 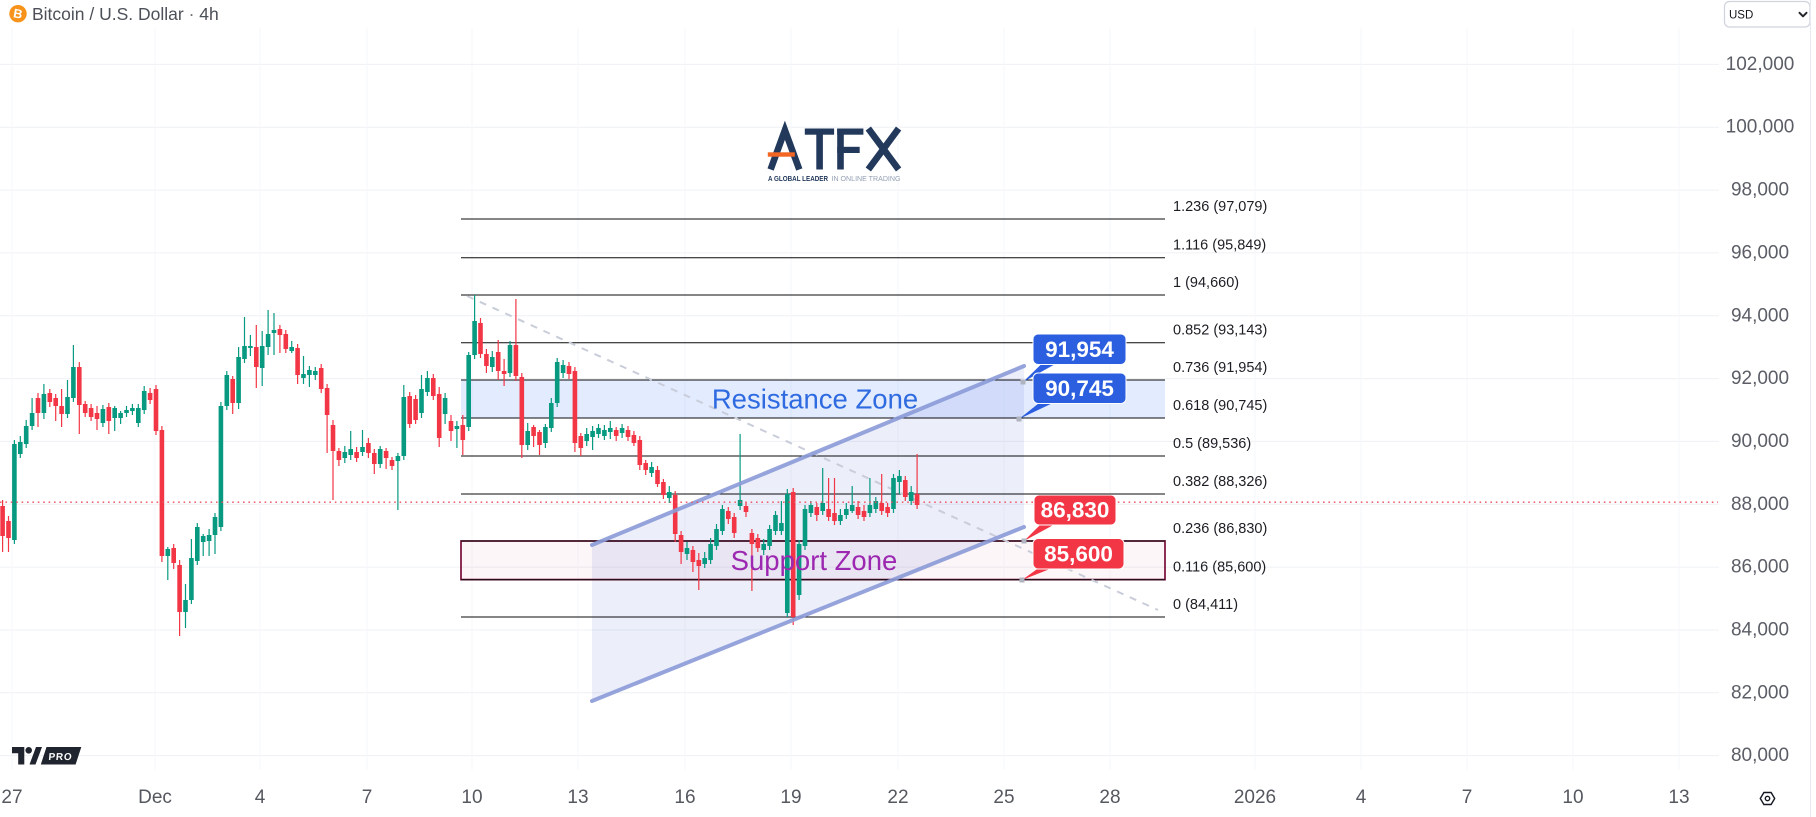 What do you see at coordinates (1760, 504) in the screenshot?
I see `svg-text: 88,000` at bounding box center [1760, 504].